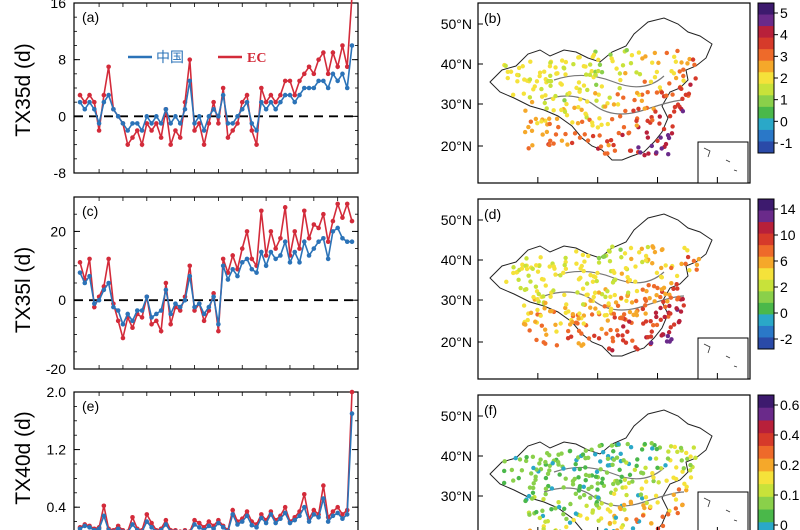 The width and height of the screenshot is (800, 530). I want to click on line-panel-c: -20 0 20 (c), so click(202, 286).